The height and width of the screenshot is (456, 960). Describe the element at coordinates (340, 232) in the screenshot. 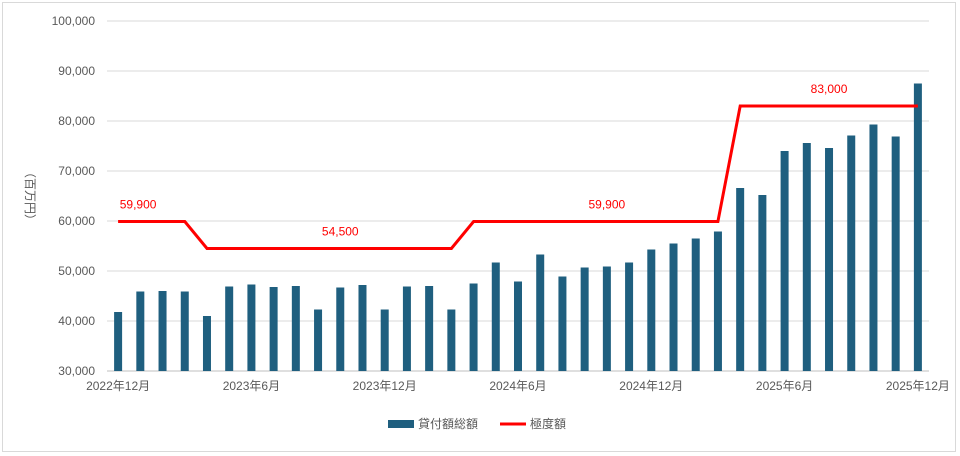

I see `limit-annotation: 54,500` at that location.